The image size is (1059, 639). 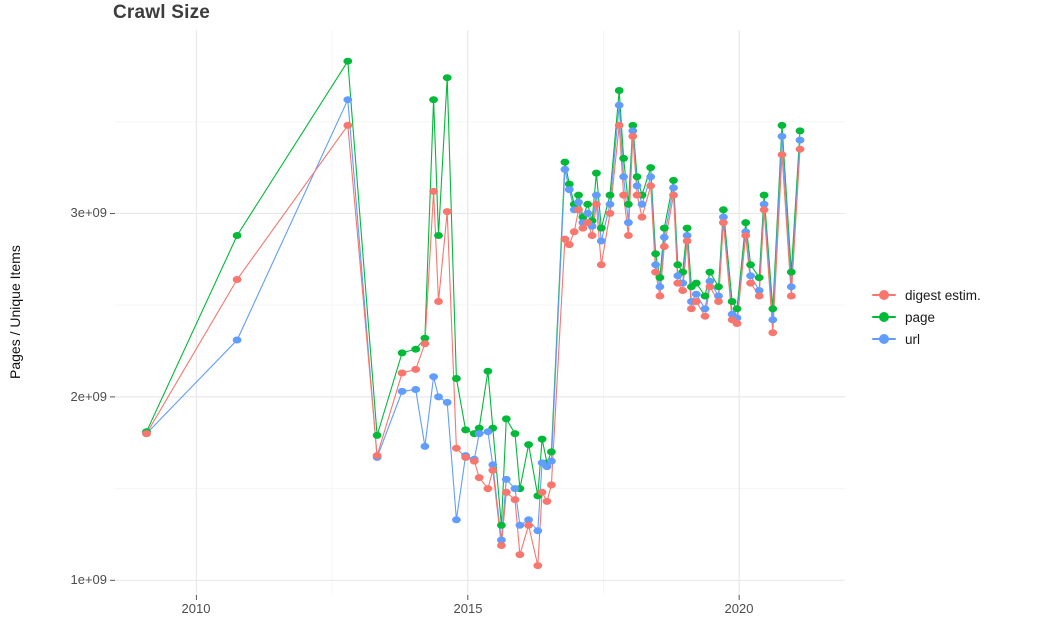 What do you see at coordinates (884, 339) in the screenshot?
I see `legend-key-url-dot-icon` at bounding box center [884, 339].